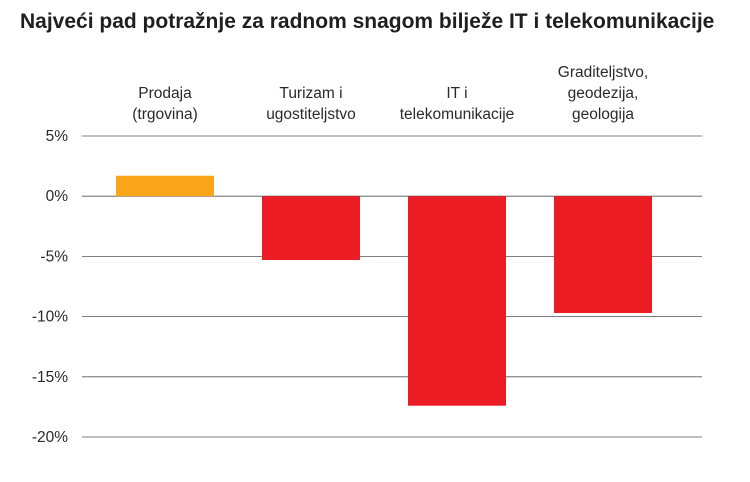  I want to click on category-label-line: Graditeljstvo,, so click(603, 72).